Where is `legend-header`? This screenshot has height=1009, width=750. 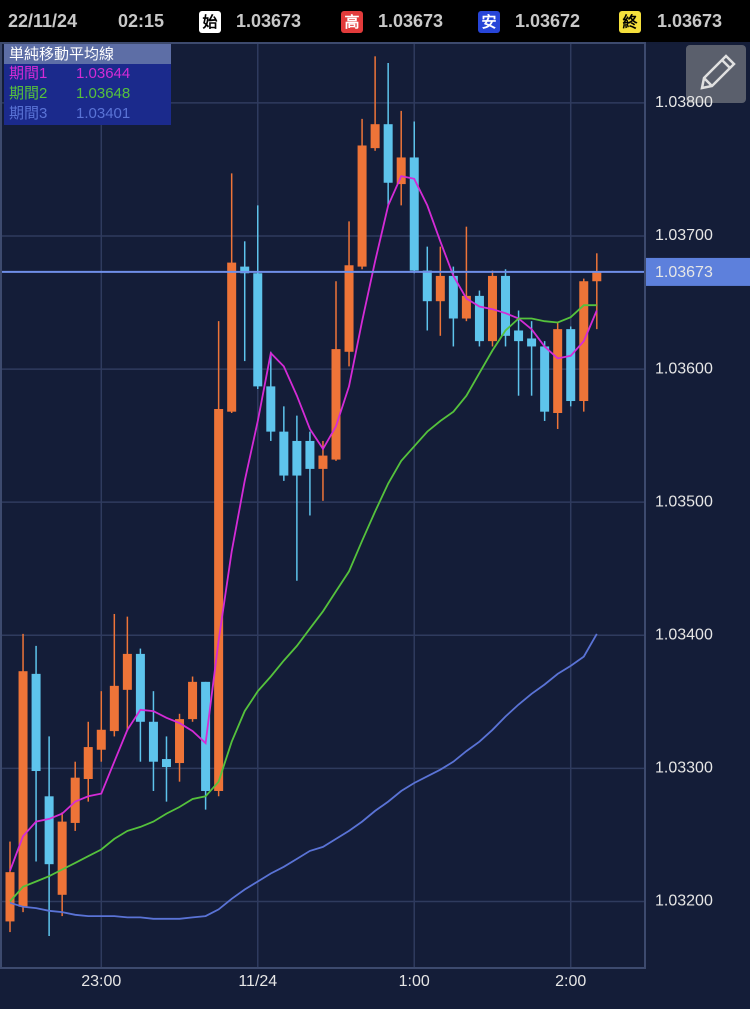
legend-header is located at coordinates (87, 54).